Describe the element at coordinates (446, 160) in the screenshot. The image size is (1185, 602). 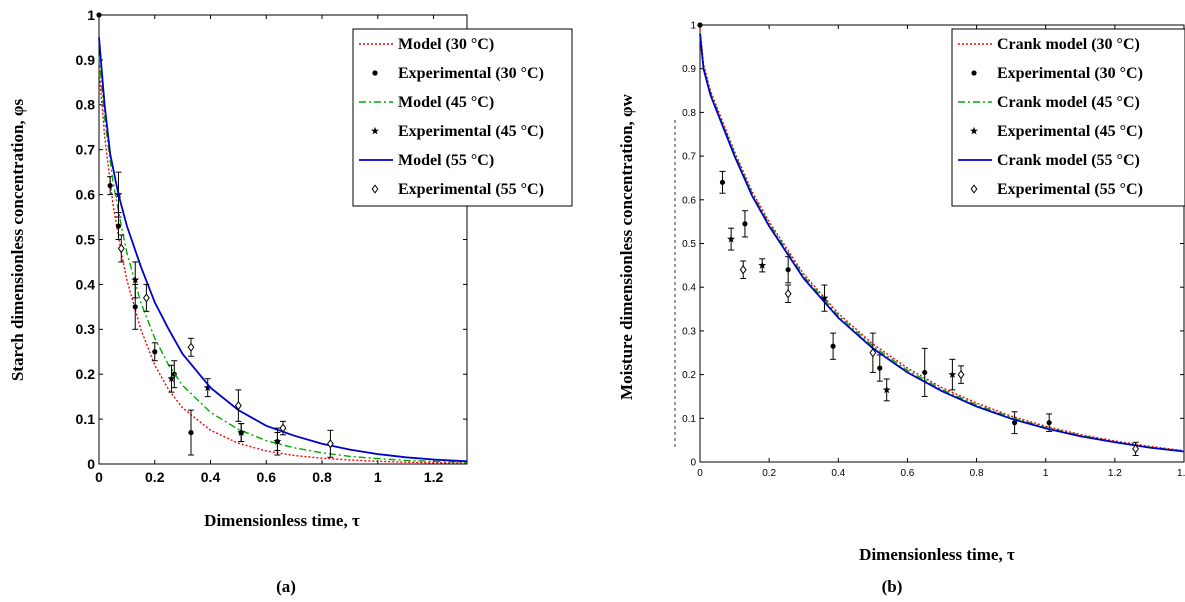
I see `legend-entry: Model (55 °C)` at that location.